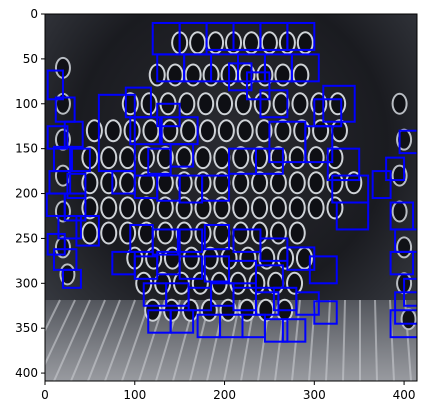 The image size is (425, 418). Describe the element at coordinates (30, 59) in the screenshot. I see `y-tick-label: 50` at that location.